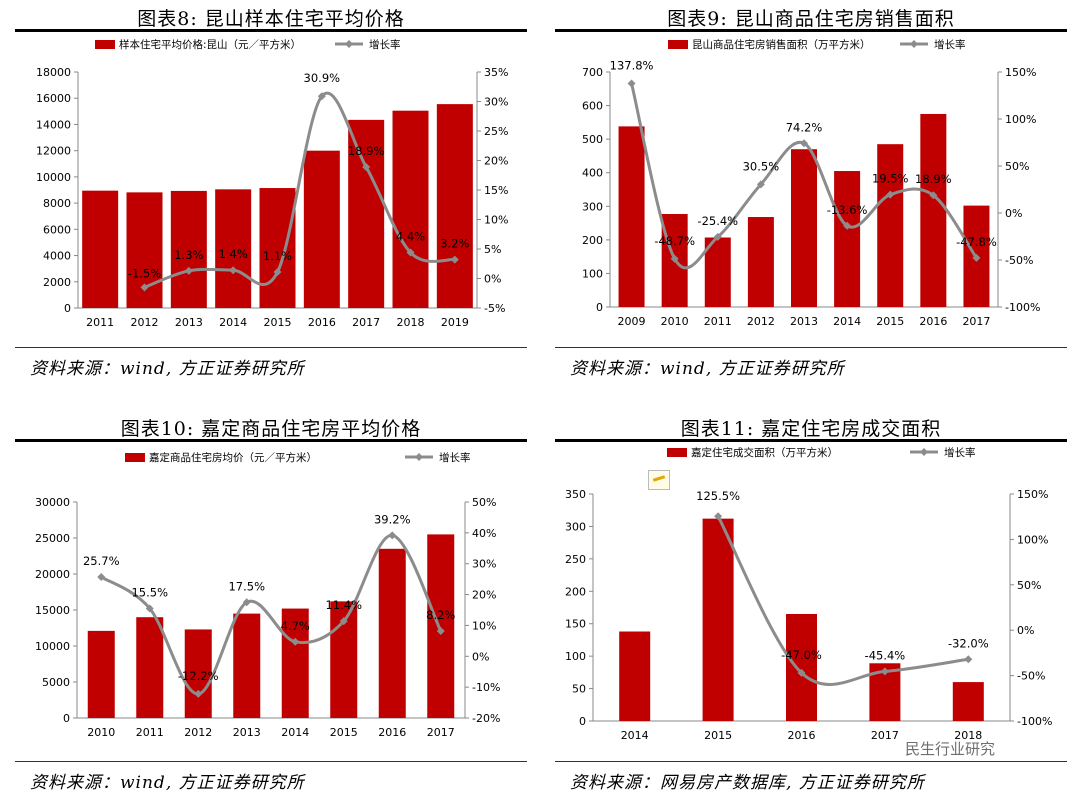 The image size is (1080, 797). I want to click on y2-tick-label: 5%, so click(492, 249).